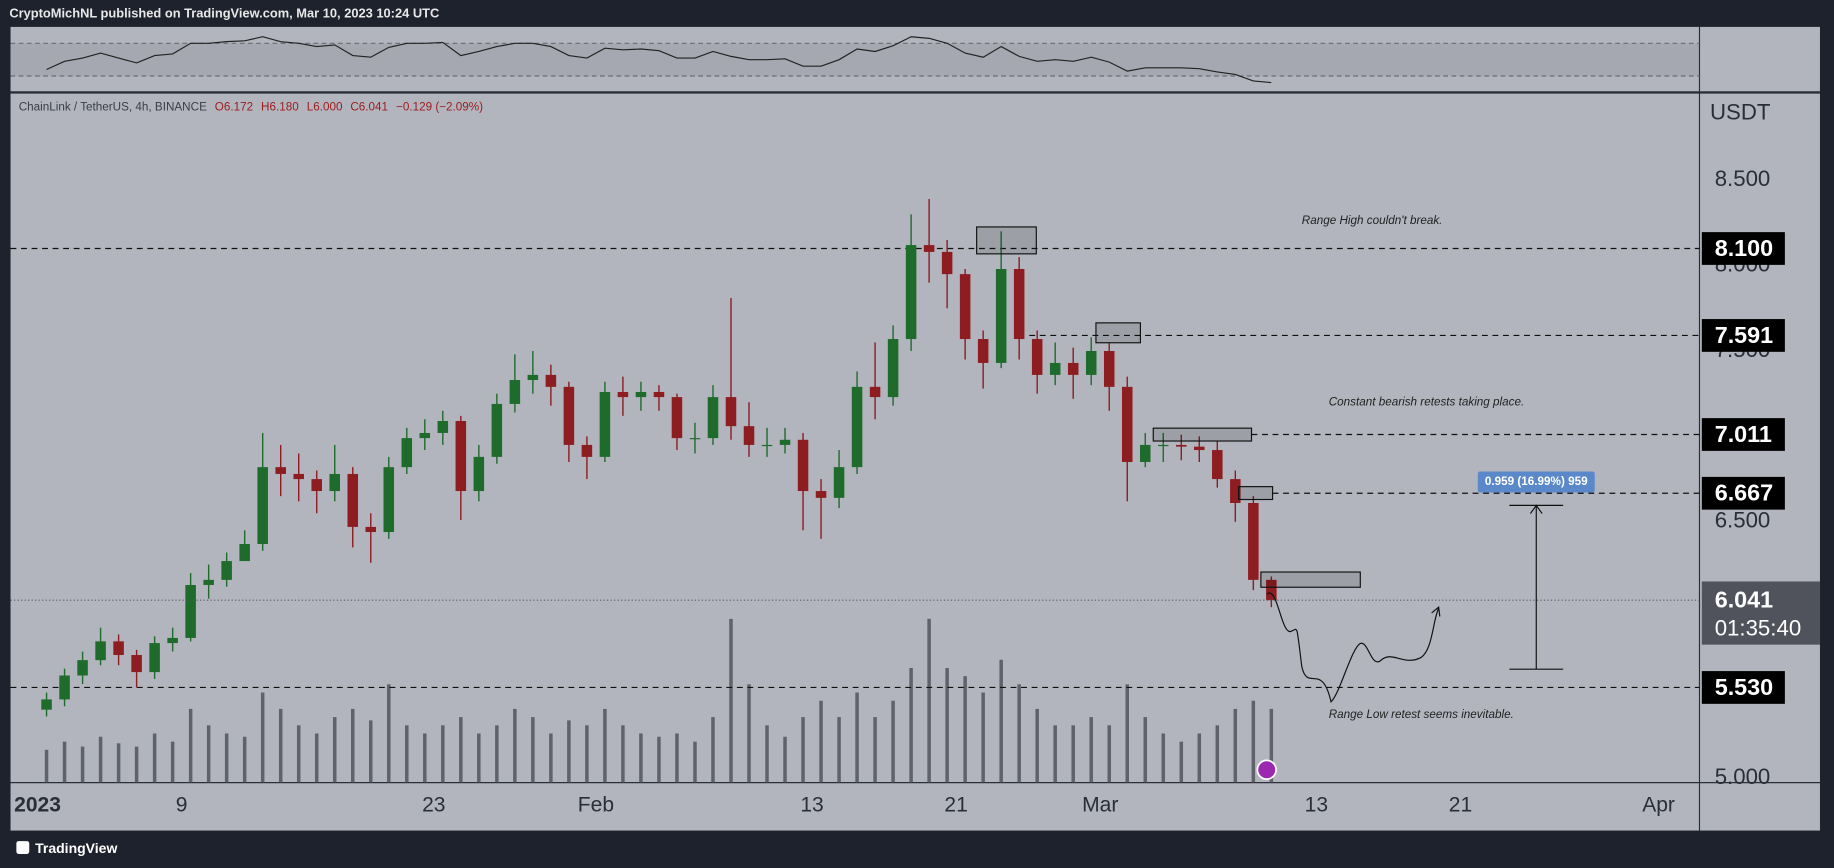  I want to click on level-label: 7.011, so click(1743, 434).